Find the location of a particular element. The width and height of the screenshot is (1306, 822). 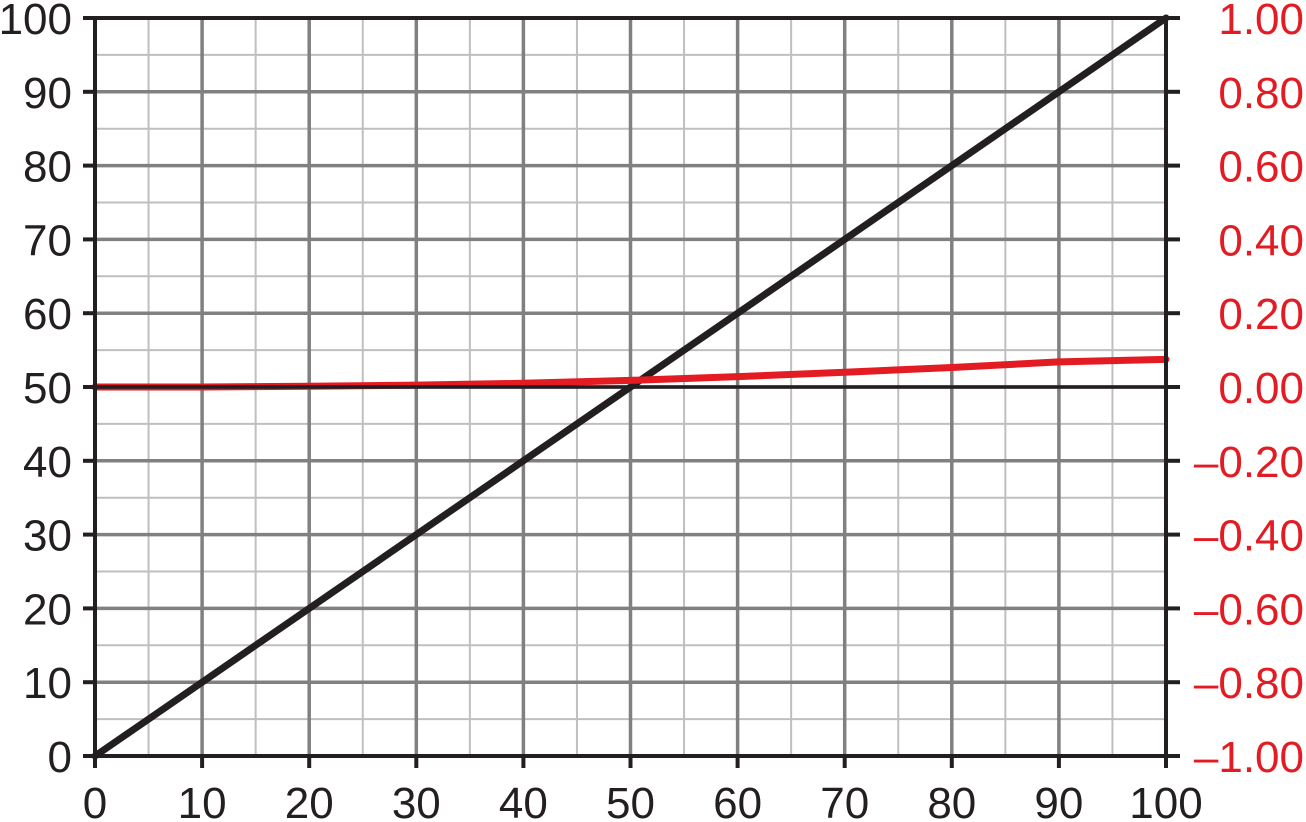

right-y-axis-tick-label: 0.60 is located at coordinates (1261, 167).